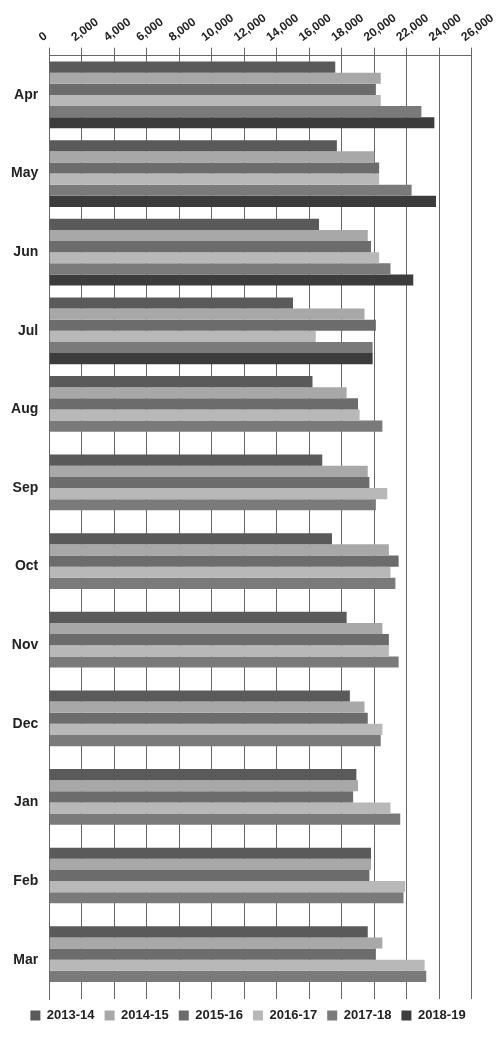 Image resolution: width=504 pixels, height=1040 pixels. What do you see at coordinates (25, 486) in the screenshot?
I see `y-tick-label: Sep` at bounding box center [25, 486].